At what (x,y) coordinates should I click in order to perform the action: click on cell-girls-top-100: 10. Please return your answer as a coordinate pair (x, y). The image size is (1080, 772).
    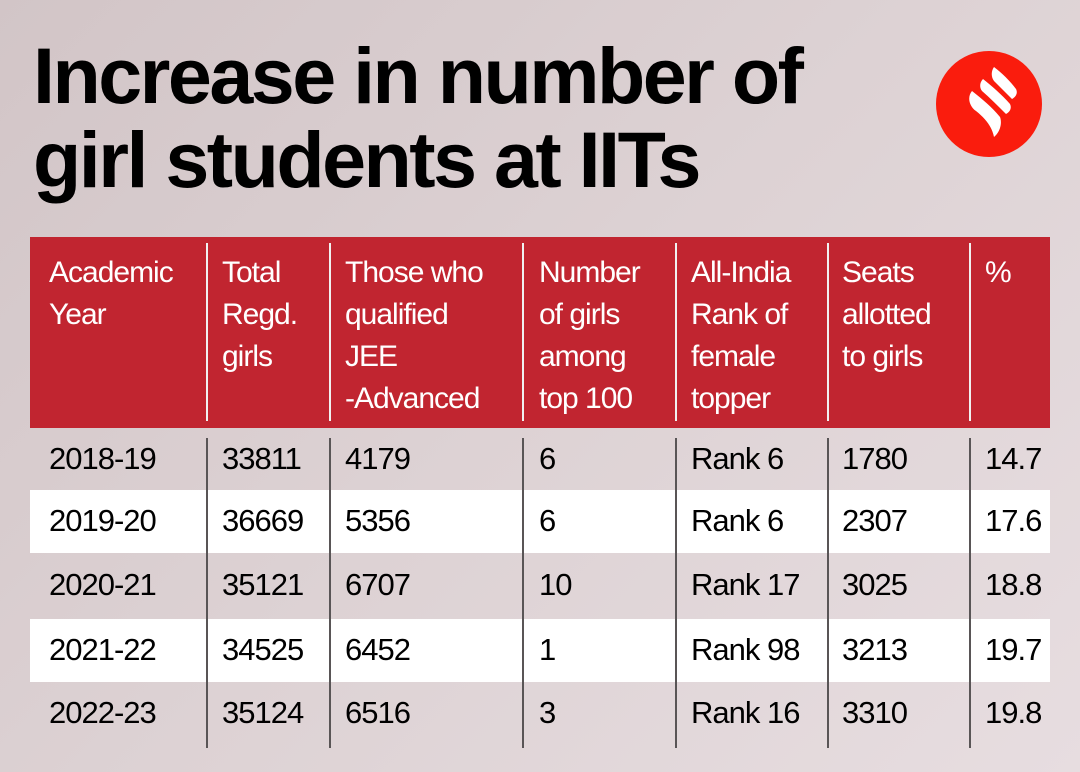
    Looking at the image, I should click on (555, 584).